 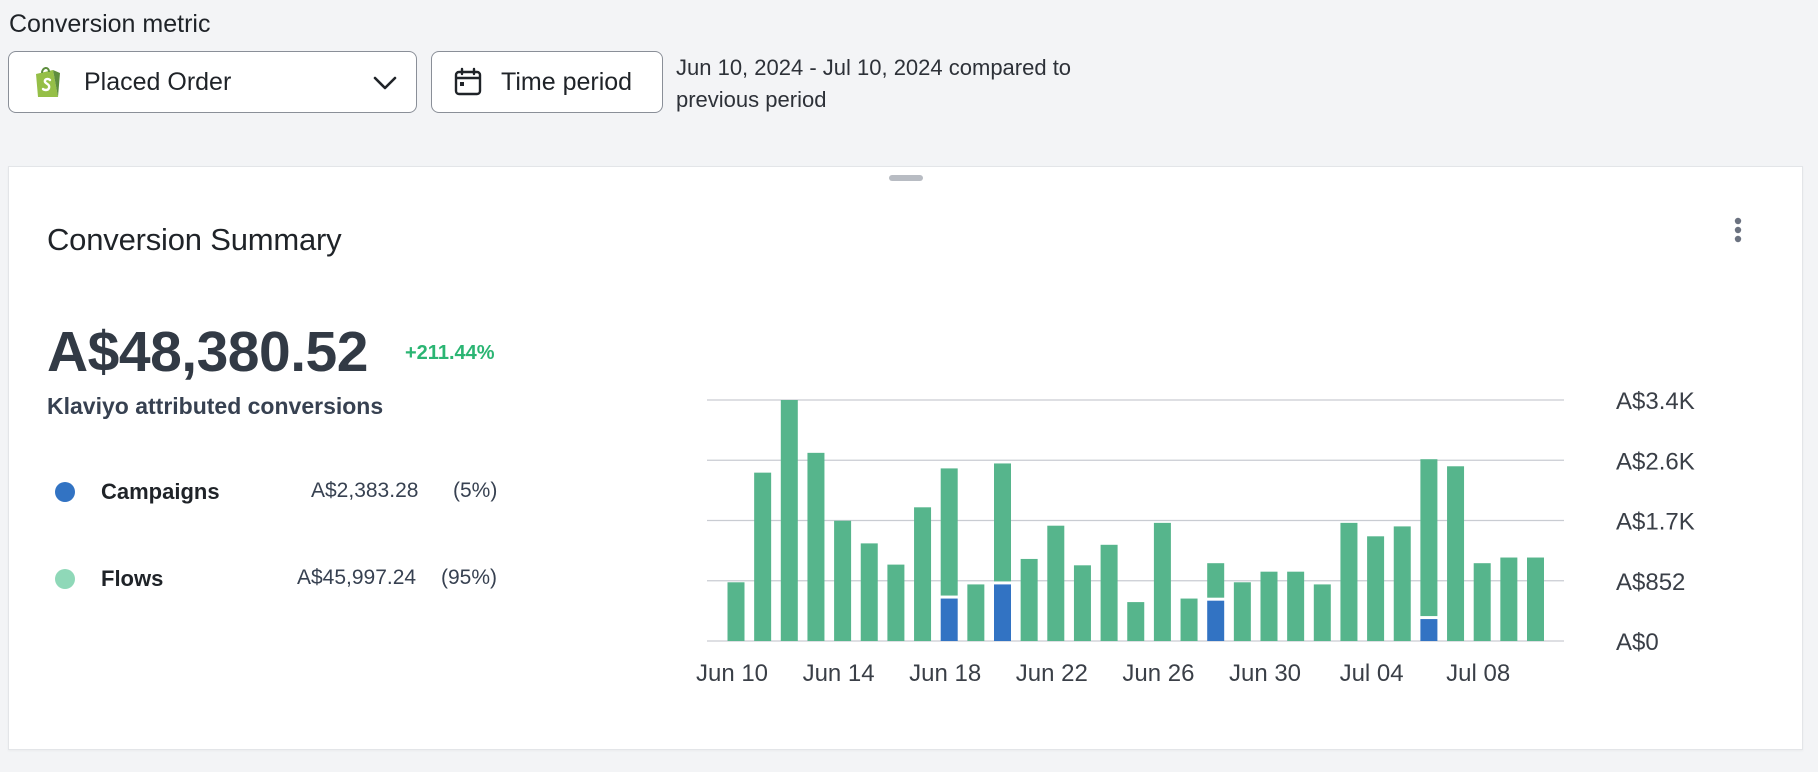 I want to click on date-range-line-1: Jun 10, 2024 - Jul 10, 2024 compared to, so click(x=874, y=67).